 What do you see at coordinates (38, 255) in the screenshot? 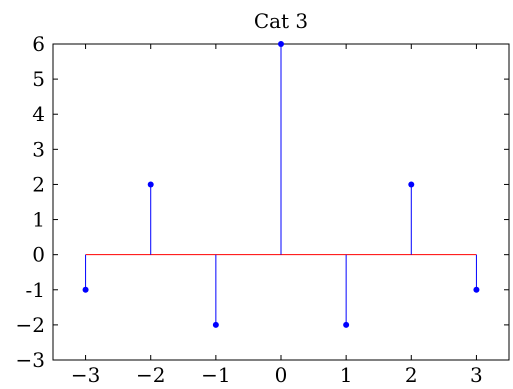
I see `y-tick-label: 0` at bounding box center [38, 255].